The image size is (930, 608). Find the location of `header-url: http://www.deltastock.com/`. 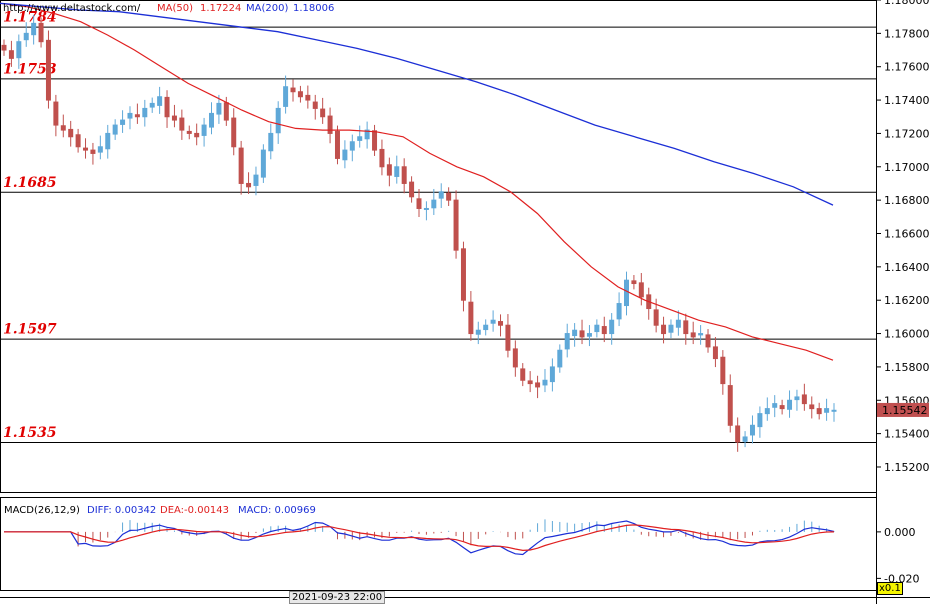

header-url: http://www.deltastock.com/ is located at coordinates (72, 8).